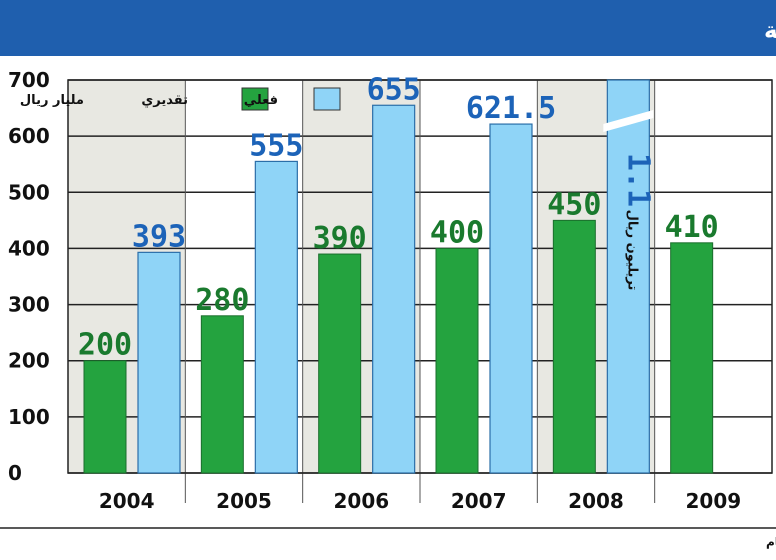  Describe the element at coordinates (388, 28) in the screenshot. I see `title-banner` at that location.